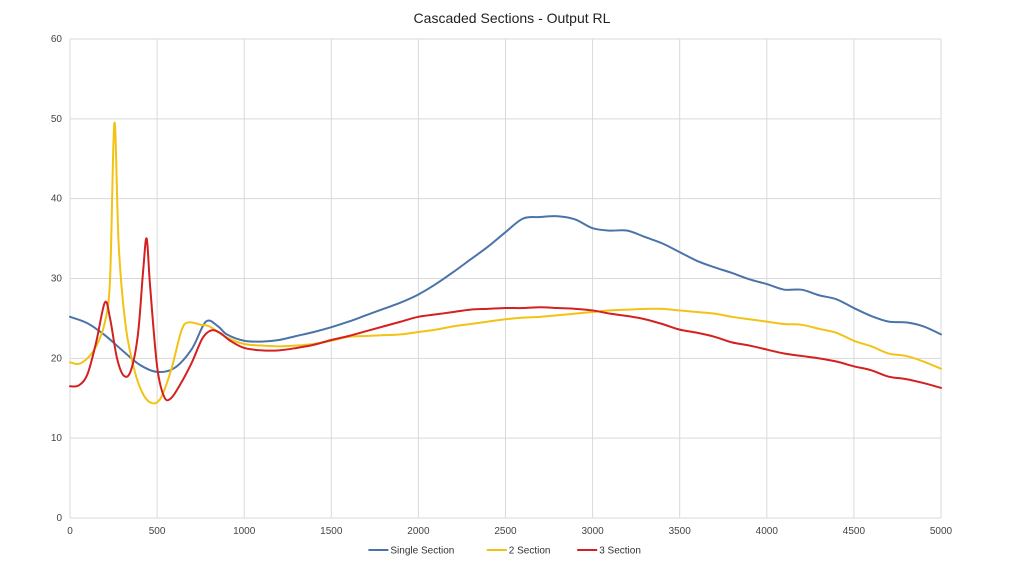 The image size is (1024, 576). Describe the element at coordinates (505, 531) in the screenshot. I see `x-tick-label: 2500` at that location.